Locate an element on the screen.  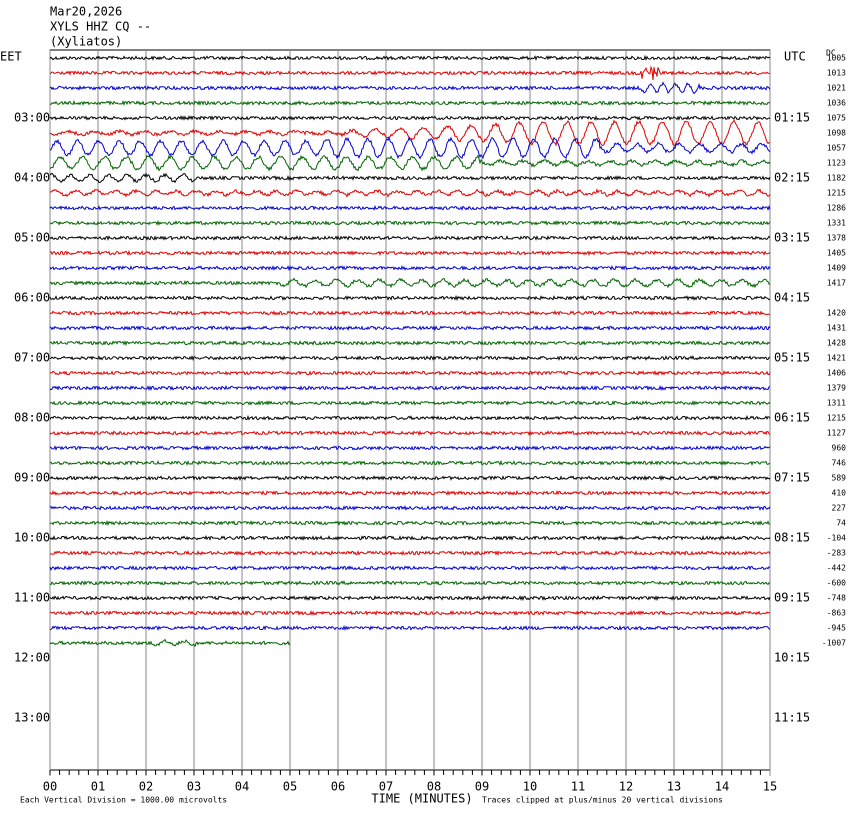
dc-offset: 589 is located at coordinates (839, 478).